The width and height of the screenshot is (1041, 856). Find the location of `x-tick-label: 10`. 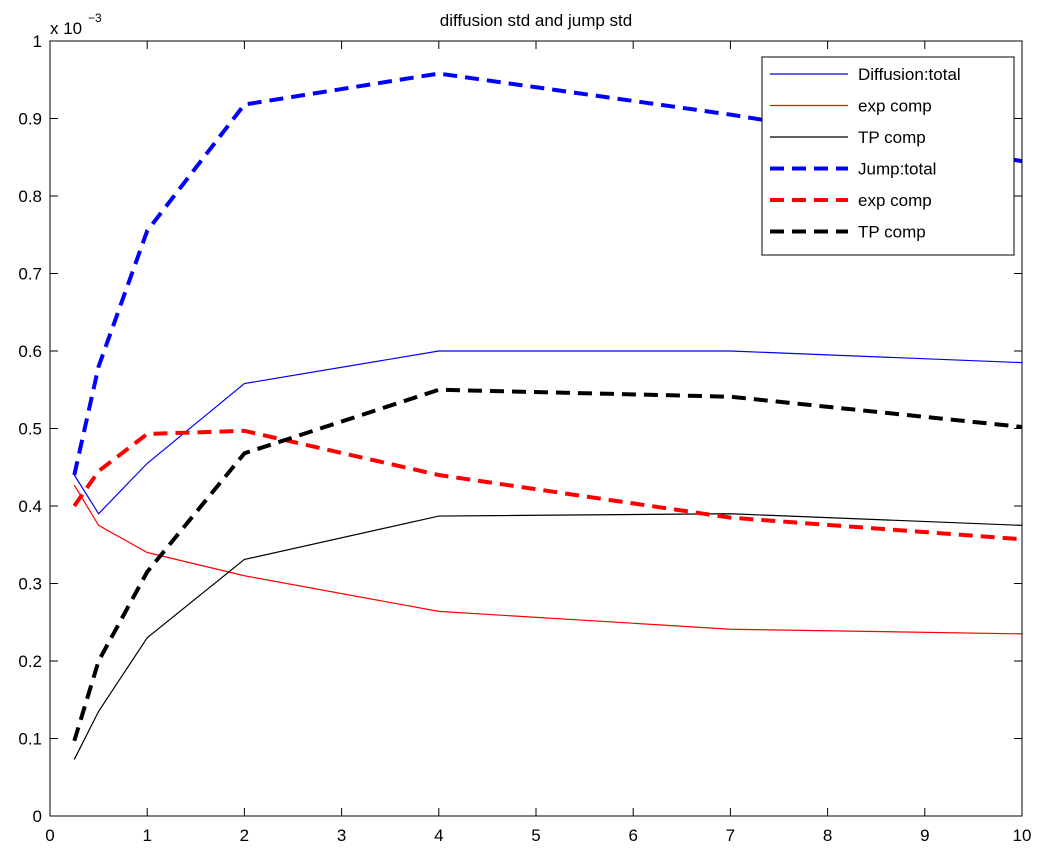

x-tick-label: 10 is located at coordinates (1022, 835).